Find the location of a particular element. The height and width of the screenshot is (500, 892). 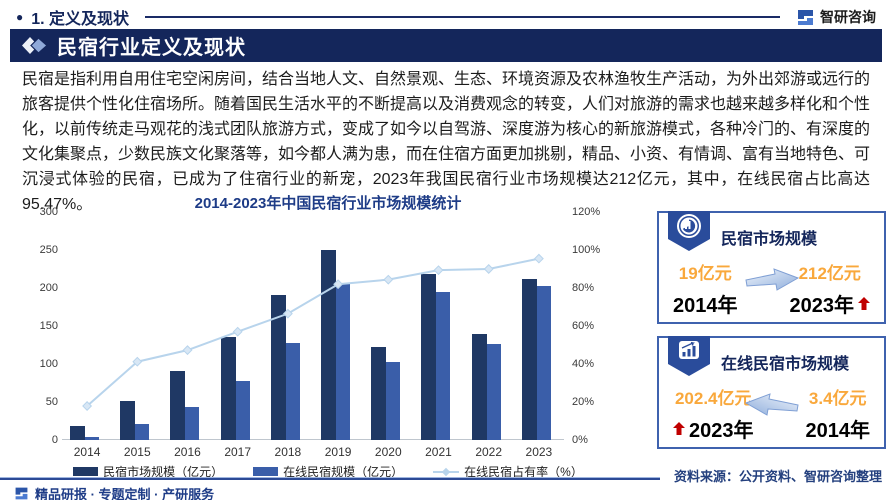

footer-divider is located at coordinates (330, 478).